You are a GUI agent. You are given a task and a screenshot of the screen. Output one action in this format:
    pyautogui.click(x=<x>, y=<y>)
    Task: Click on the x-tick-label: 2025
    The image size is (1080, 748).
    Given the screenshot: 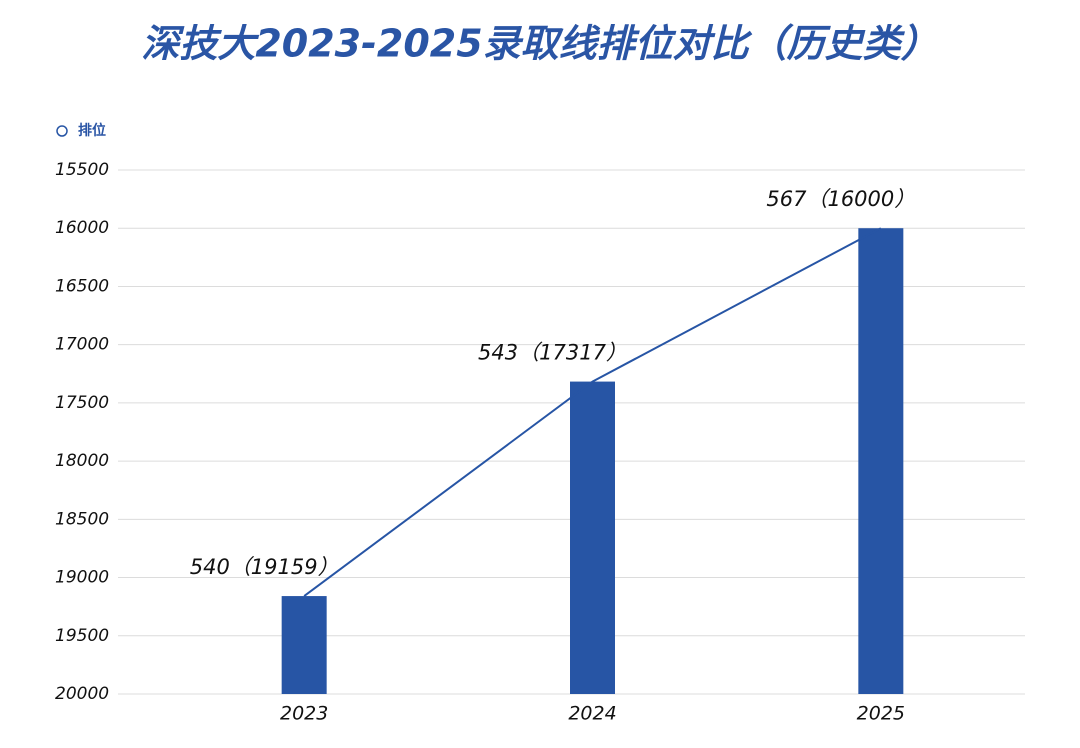 What is the action you would take?
    pyautogui.click(x=881, y=714)
    